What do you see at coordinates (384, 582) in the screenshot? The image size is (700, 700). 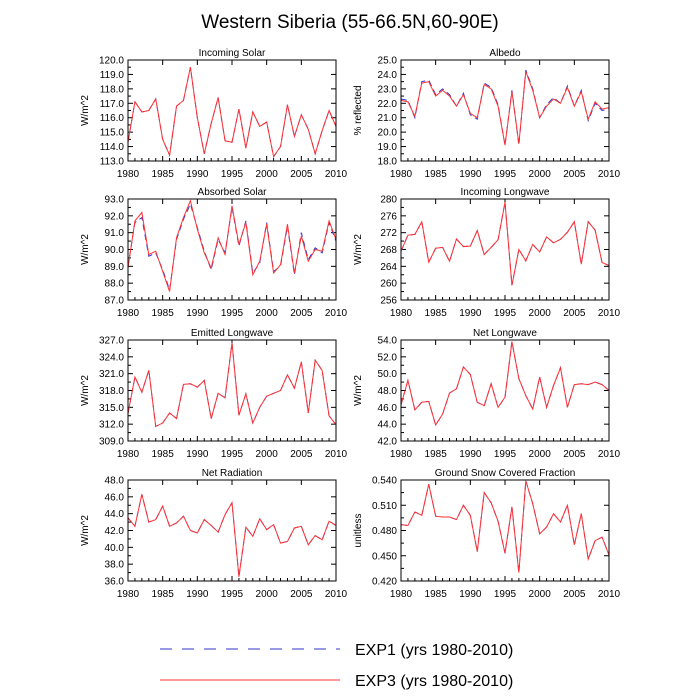 I see `y-tick-label: 0.420` at bounding box center [384, 582].